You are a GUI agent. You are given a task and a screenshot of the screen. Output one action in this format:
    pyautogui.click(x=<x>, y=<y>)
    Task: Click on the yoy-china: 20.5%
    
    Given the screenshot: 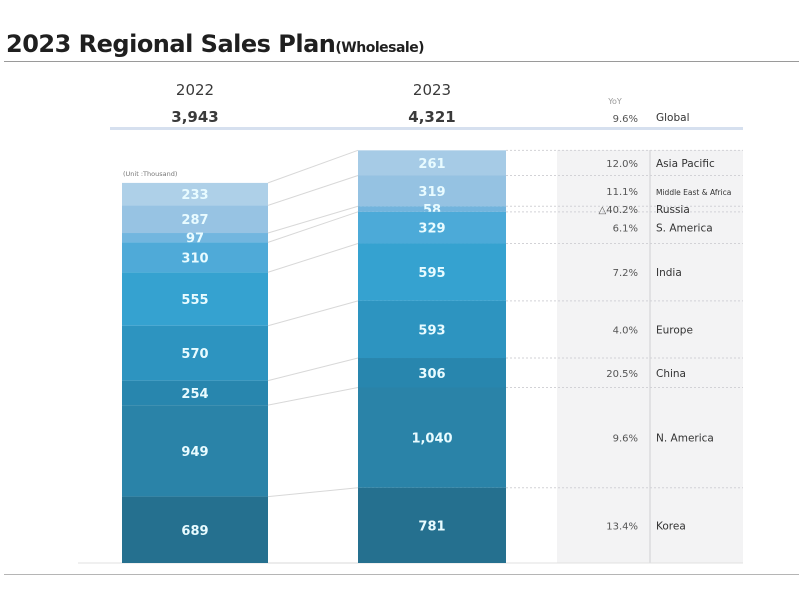 What is the action you would take?
    pyautogui.click(x=622, y=374)
    